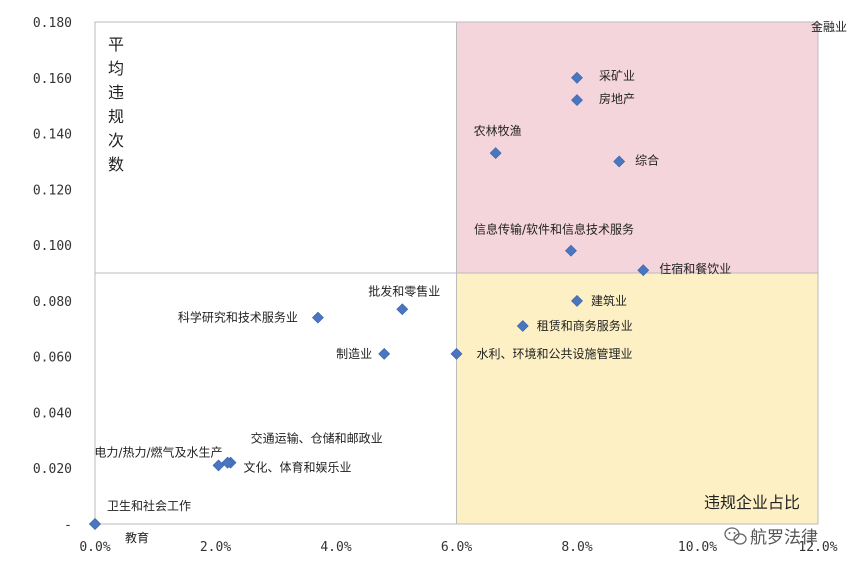 Image resolution: width=864 pixels, height=572 pixels. I want to click on point-label: 卫生和社会工作, so click(149, 505).